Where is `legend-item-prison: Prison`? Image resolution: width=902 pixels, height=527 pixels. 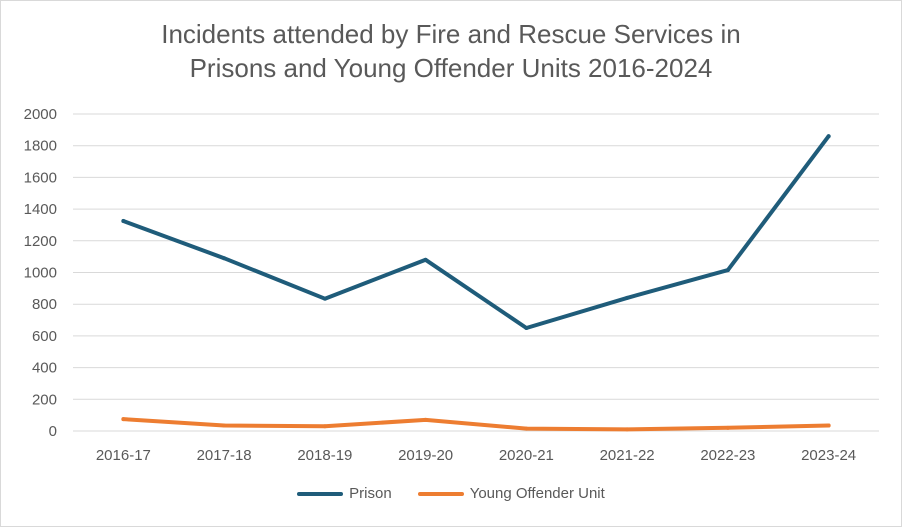
legend-item-prison: Prison is located at coordinates (344, 493).